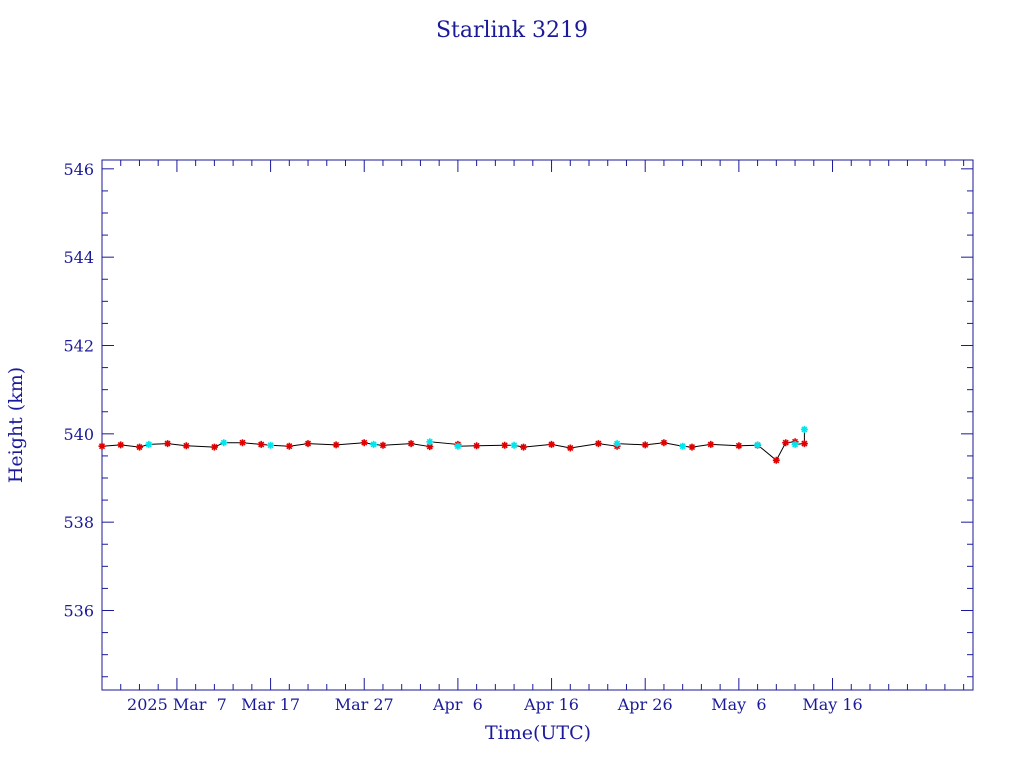  I want to click on series-line, so click(453, 445).